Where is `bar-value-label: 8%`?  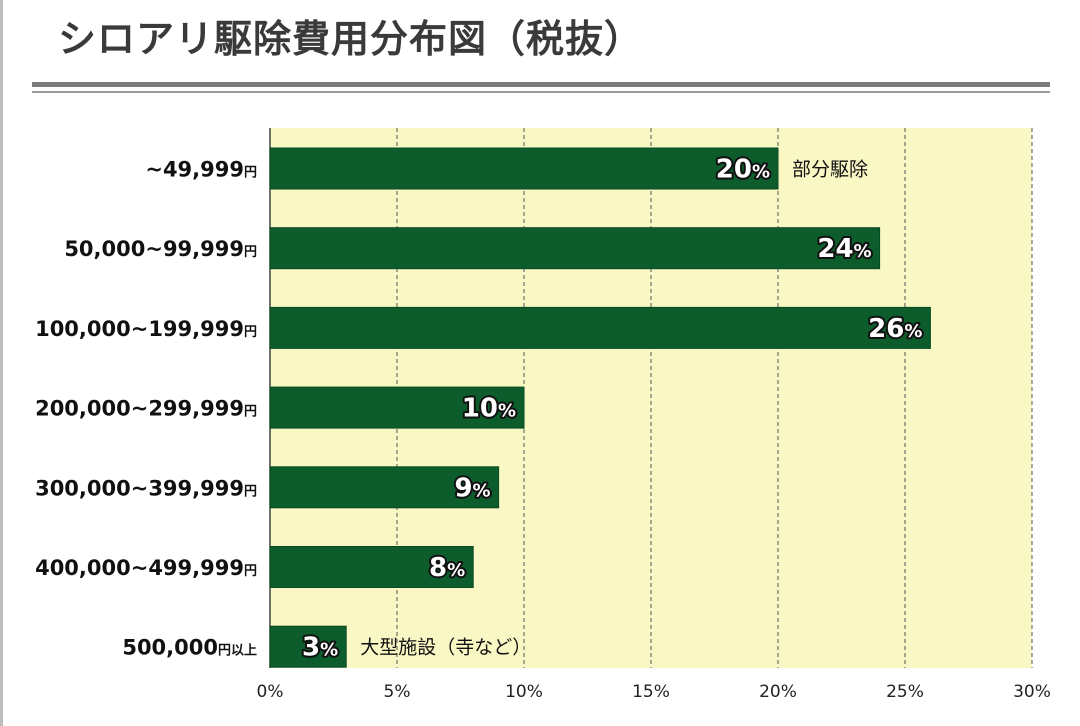
bar-value-label: 8% is located at coordinates (447, 568).